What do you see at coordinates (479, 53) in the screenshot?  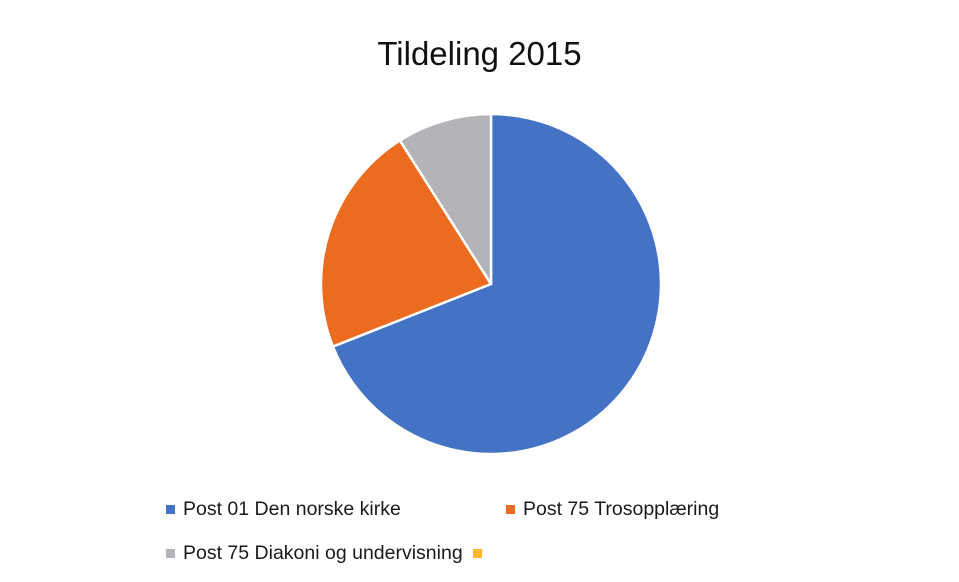 I see `chart-title: Tildeling 2015` at bounding box center [479, 53].